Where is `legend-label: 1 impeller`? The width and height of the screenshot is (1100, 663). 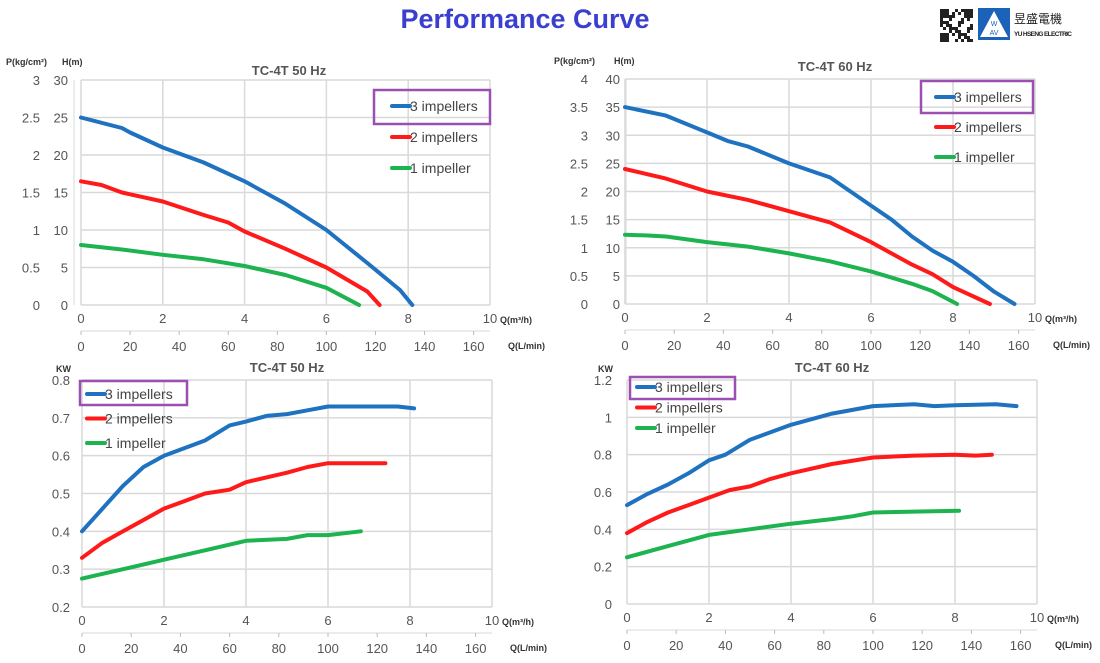 legend-label: 1 impeller is located at coordinates (984, 157).